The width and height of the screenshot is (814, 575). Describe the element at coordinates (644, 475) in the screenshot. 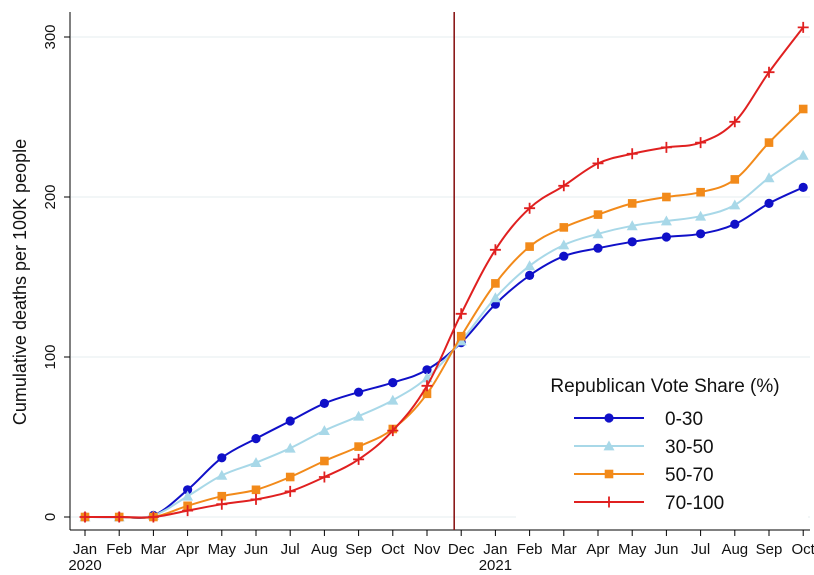

I see `legend-item-50-70: 50-70` at that location.